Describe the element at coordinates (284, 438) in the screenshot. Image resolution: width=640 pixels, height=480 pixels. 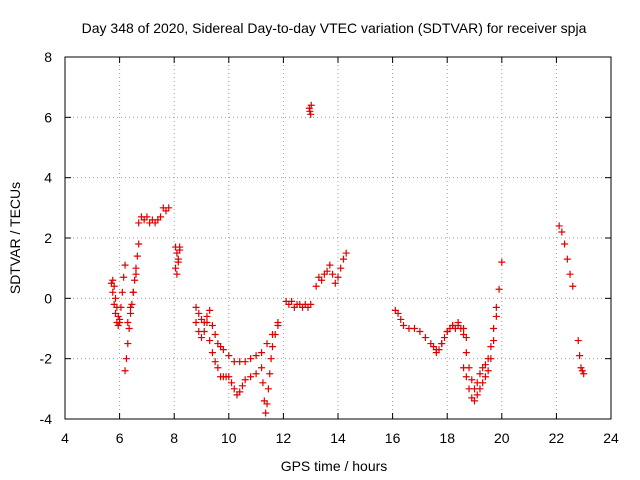
I see `x-tick-label: 12` at that location.